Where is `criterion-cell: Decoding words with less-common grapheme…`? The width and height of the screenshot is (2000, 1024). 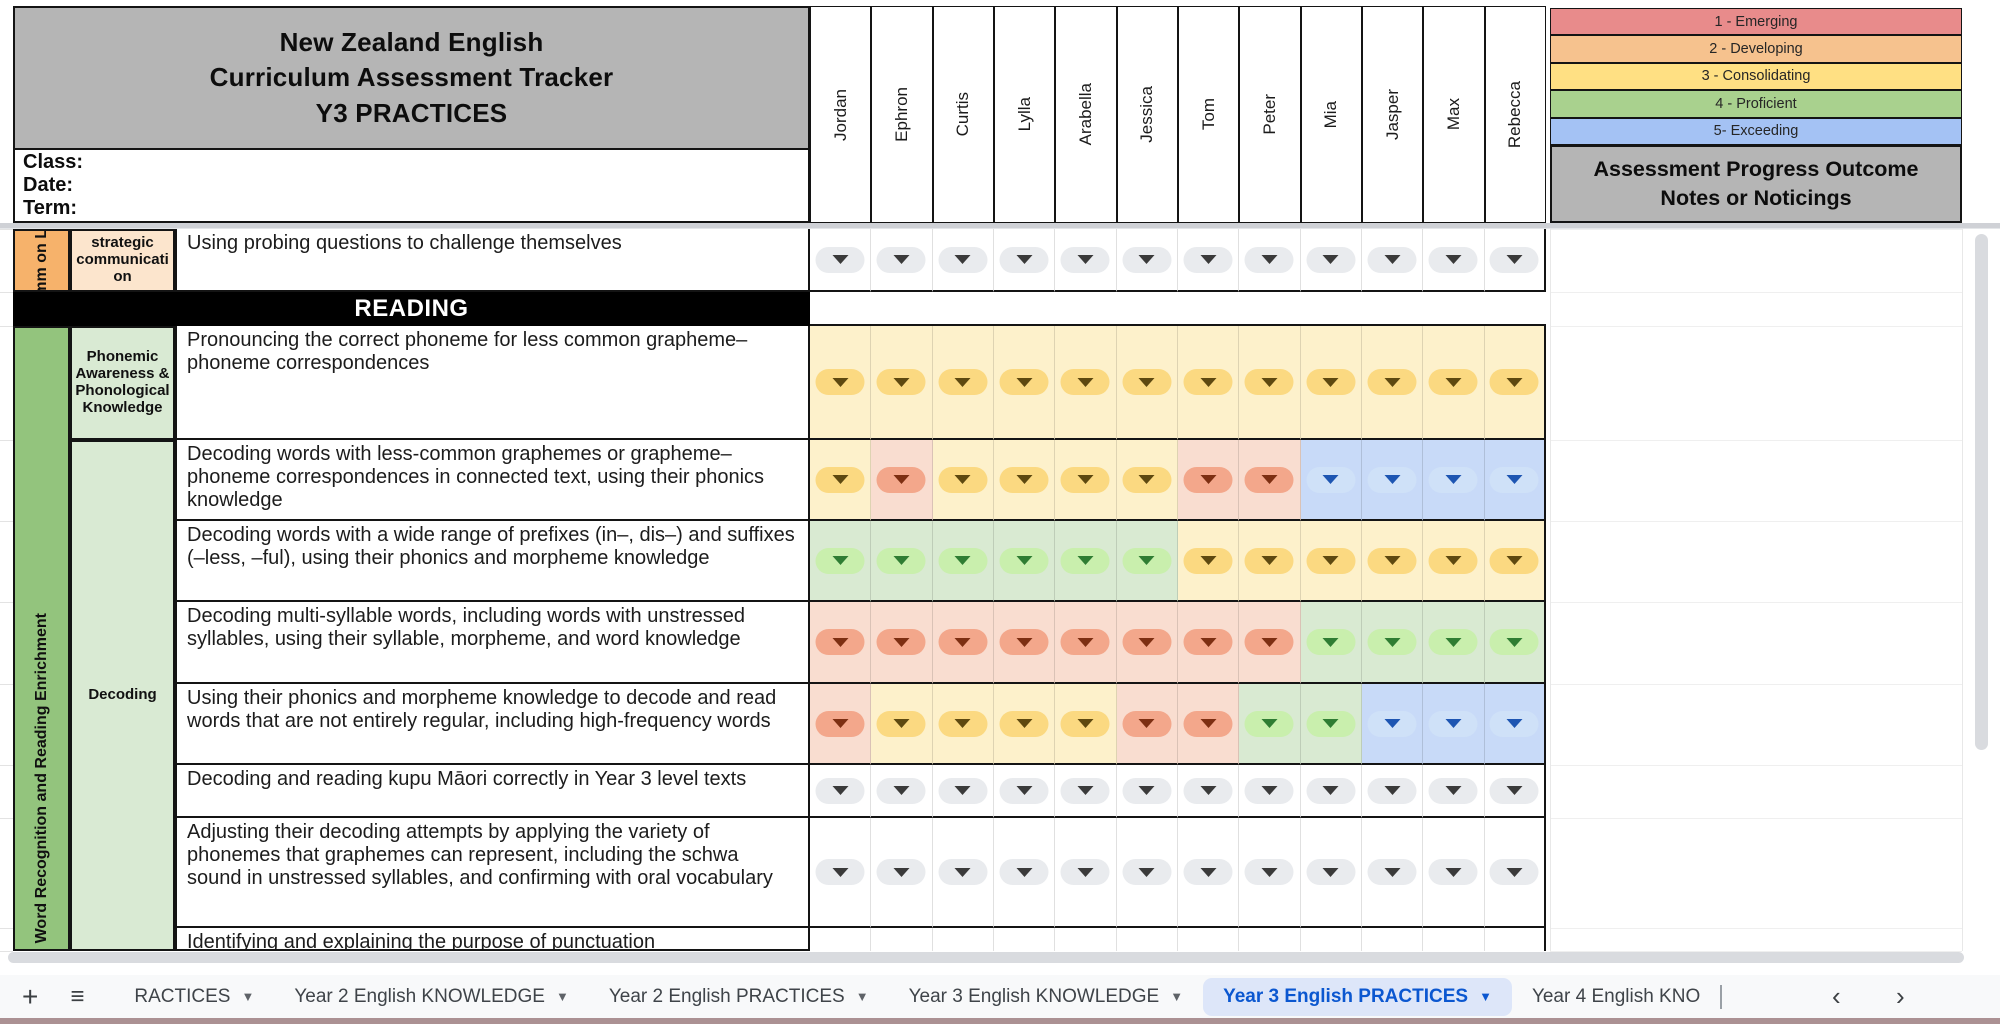
criterion-cell: Decoding words with less-common grapheme… is located at coordinates (492, 480).